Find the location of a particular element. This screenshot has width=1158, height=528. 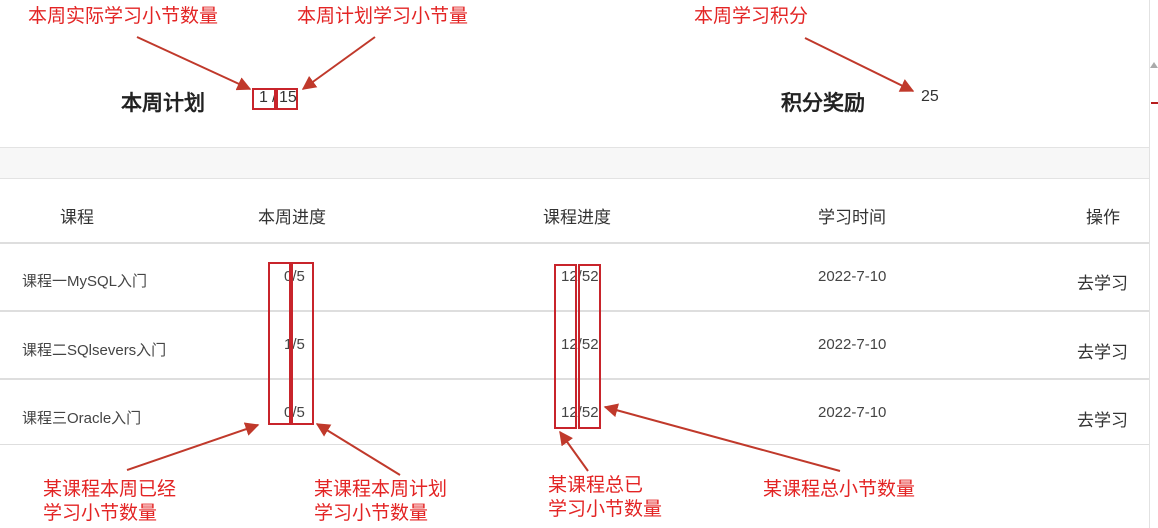

highlight-box-actual is located at coordinates (264, 99).